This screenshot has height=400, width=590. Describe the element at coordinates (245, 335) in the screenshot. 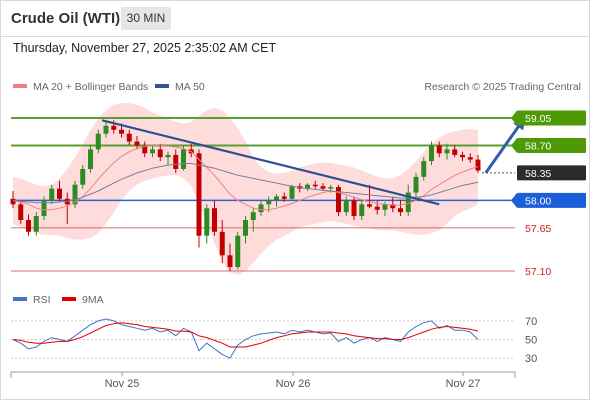

I see `rsi9-line` at that location.